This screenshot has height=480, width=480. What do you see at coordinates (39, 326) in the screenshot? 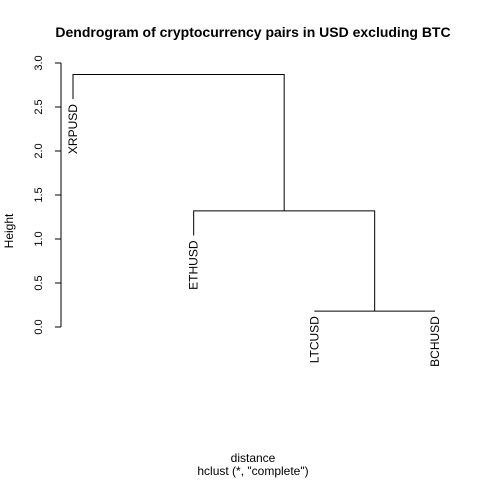
I see `y-tick-label: 0.0` at bounding box center [39, 326].